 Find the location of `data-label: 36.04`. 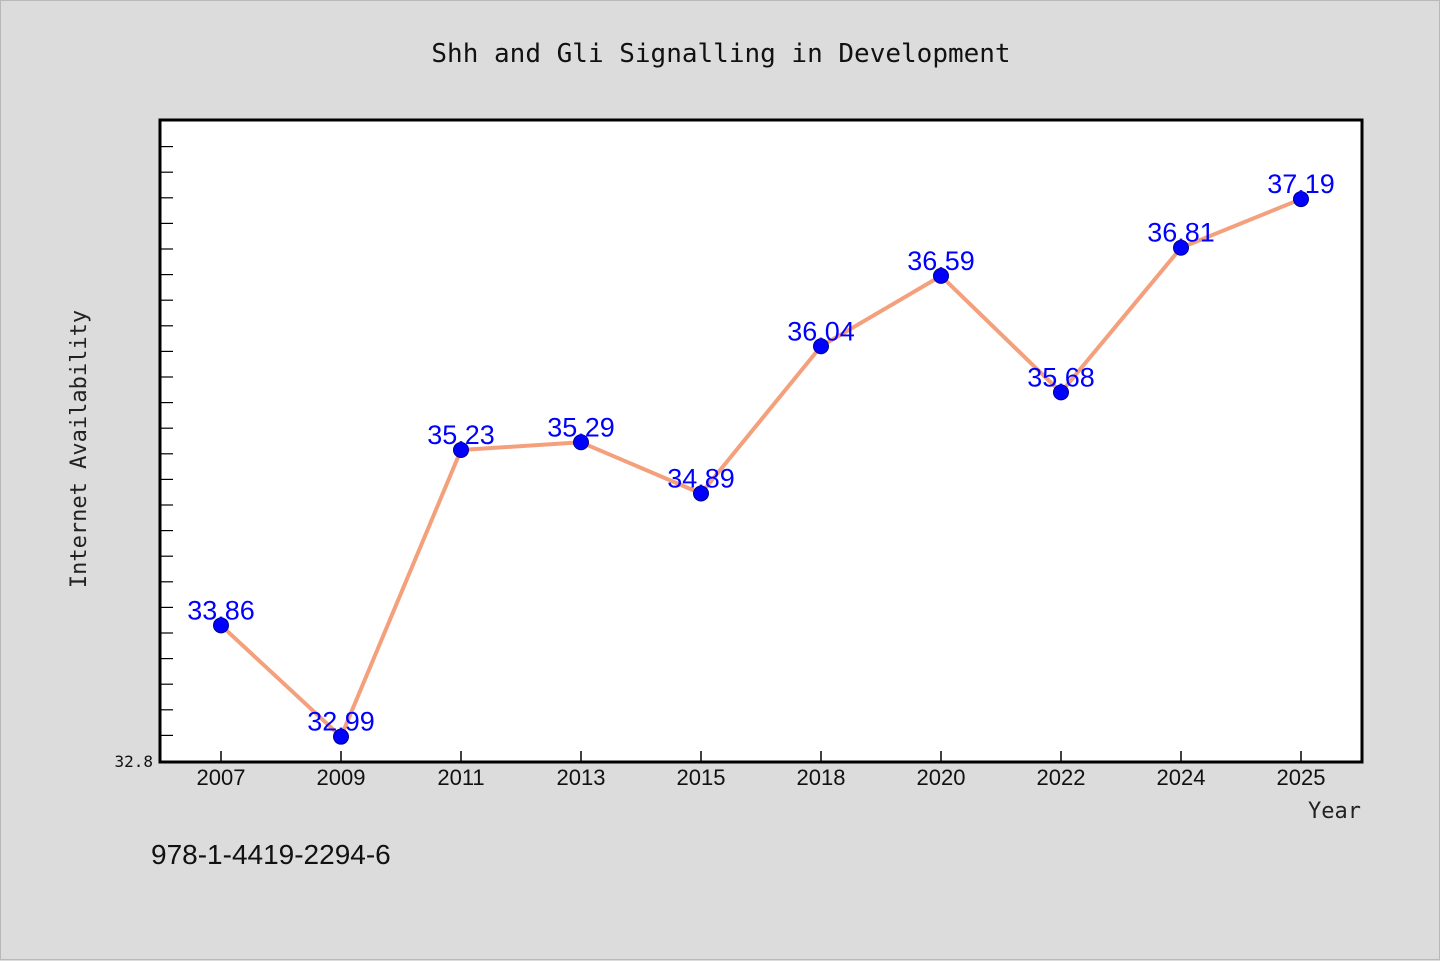

data-label: 36.04 is located at coordinates (821, 331).